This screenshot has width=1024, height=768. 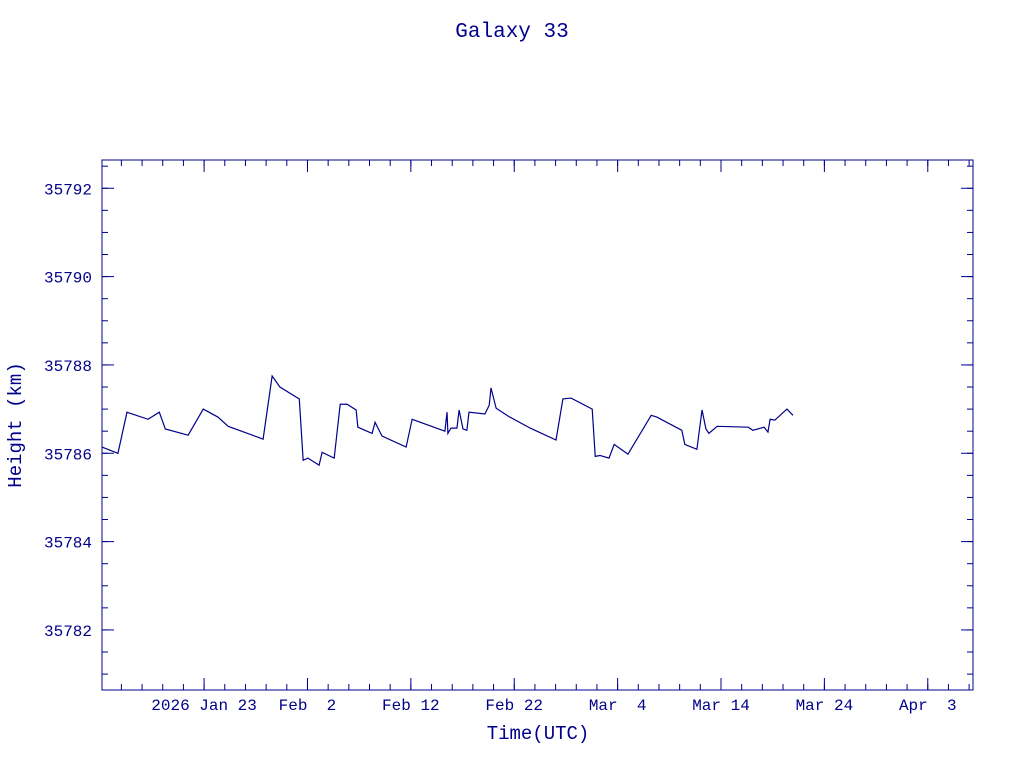 I want to click on x-tick-label: Apr 3, so click(x=928, y=706).